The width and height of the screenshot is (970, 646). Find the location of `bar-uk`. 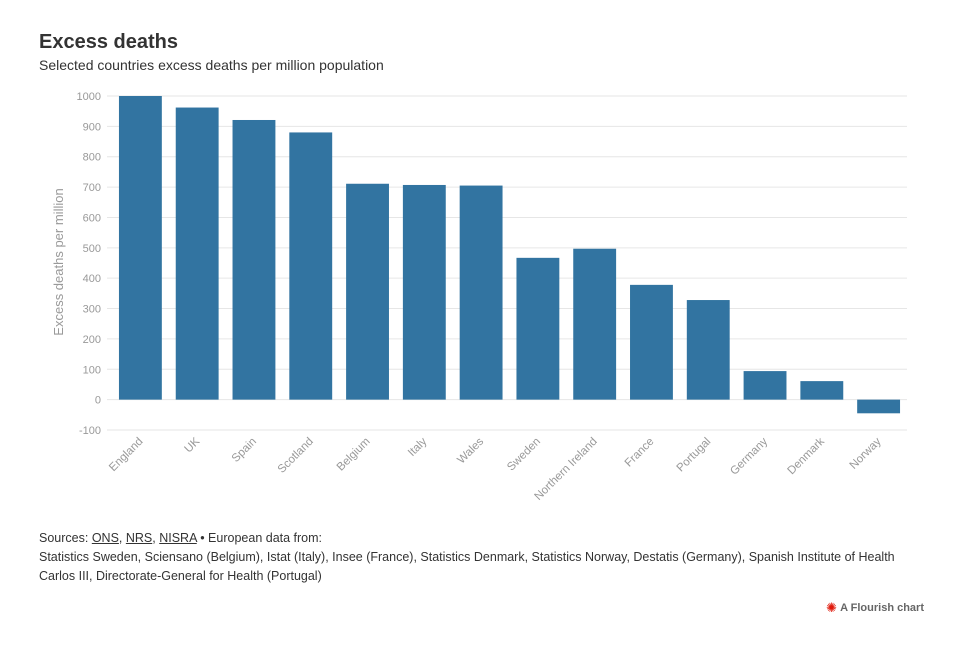

bar-uk is located at coordinates (197, 253).